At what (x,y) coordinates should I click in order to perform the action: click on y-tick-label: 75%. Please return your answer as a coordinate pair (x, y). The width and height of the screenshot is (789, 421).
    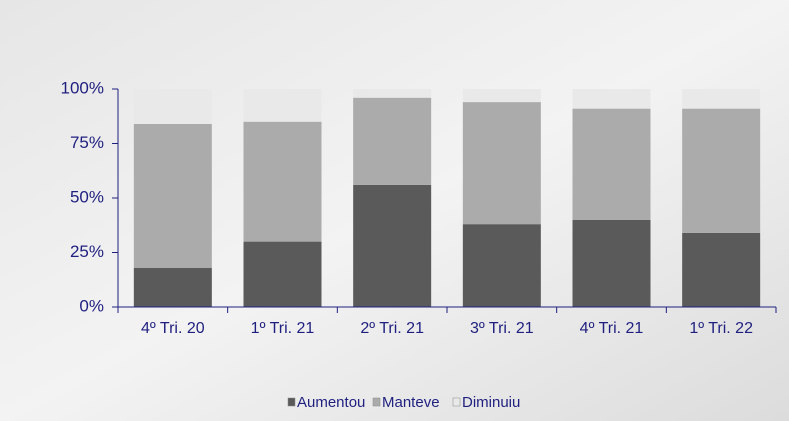
    Looking at the image, I should click on (87, 142).